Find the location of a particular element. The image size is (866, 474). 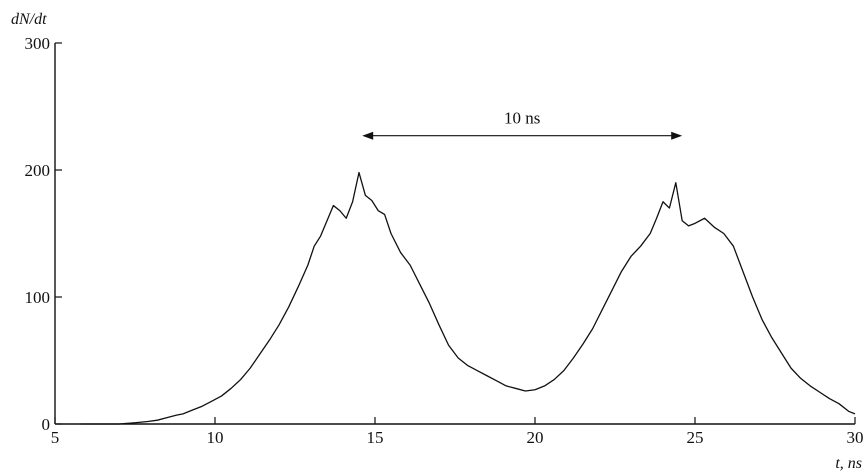

x-tick-label: 15 is located at coordinates (375, 437).